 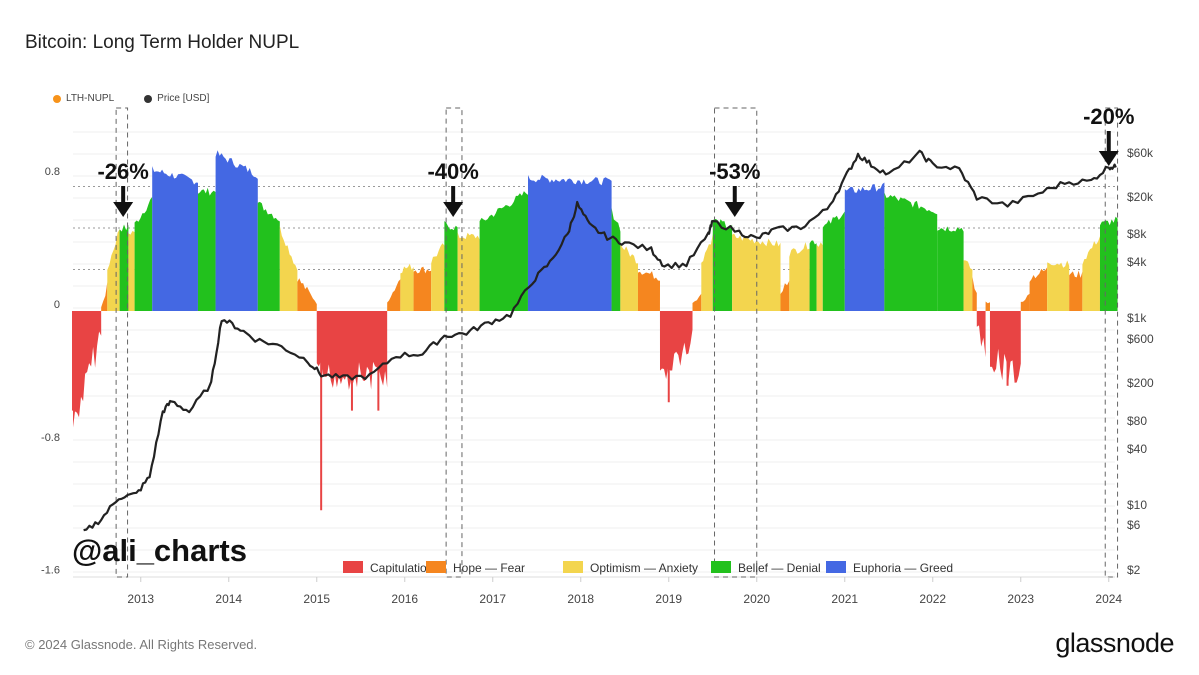 I want to click on y-right-tick-label: $10, so click(x=1137, y=505).